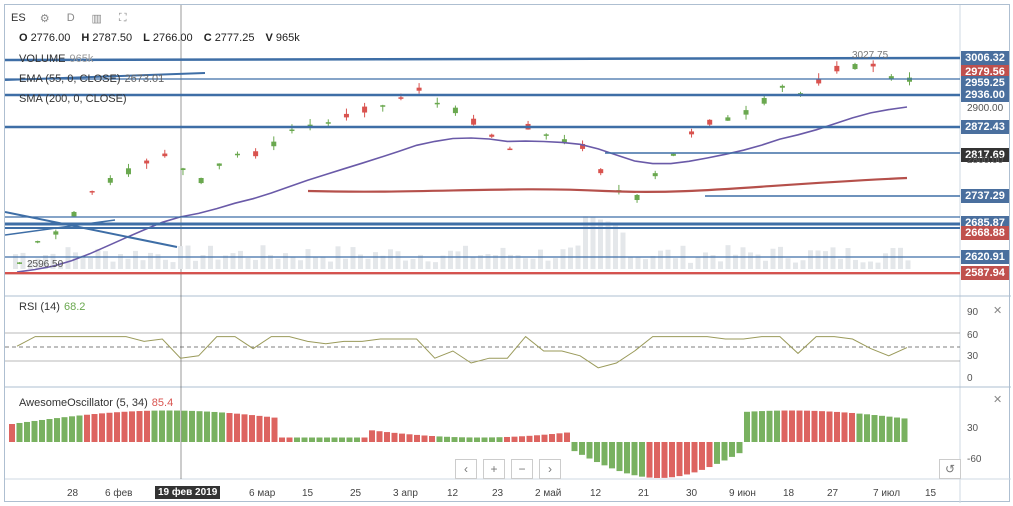  I want to click on expand-icon: ⛶, so click(122, 17).